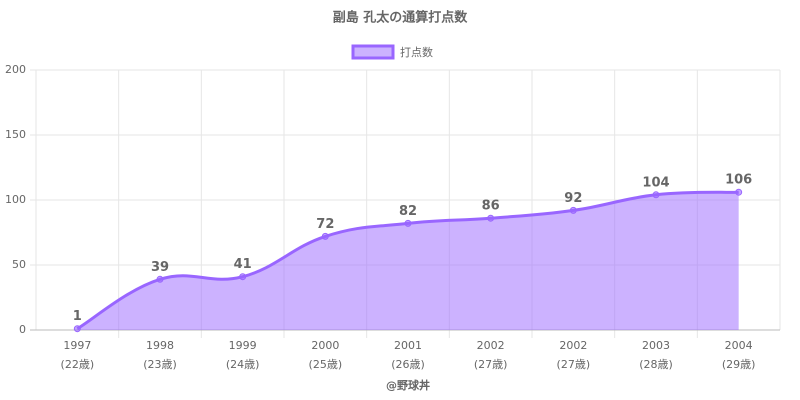 This screenshot has width=800, height=400. Describe the element at coordinates (325, 345) in the screenshot. I see `x-tick-label: 2000` at that location.